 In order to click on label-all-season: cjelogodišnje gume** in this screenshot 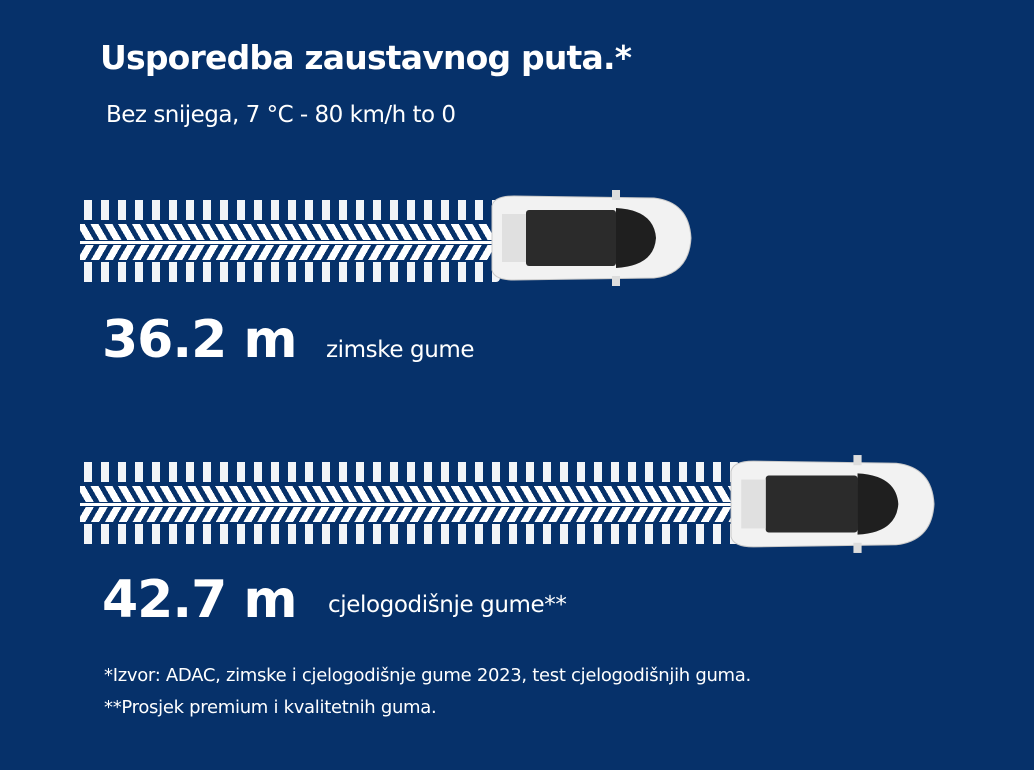, I will do `click(447, 605)`.